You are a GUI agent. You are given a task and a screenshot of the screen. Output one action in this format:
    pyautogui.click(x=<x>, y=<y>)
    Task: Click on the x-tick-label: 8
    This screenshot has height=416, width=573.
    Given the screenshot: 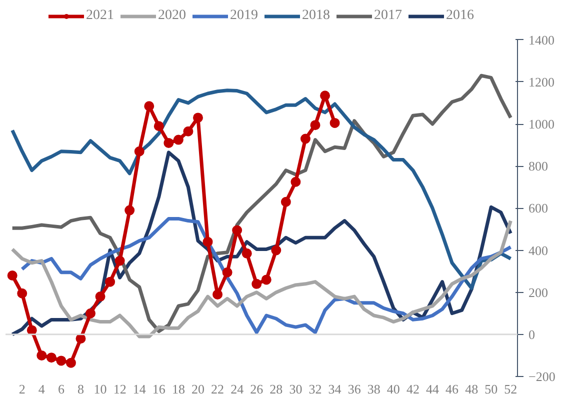 What is the action you would take?
    pyautogui.click(x=80, y=389)
    